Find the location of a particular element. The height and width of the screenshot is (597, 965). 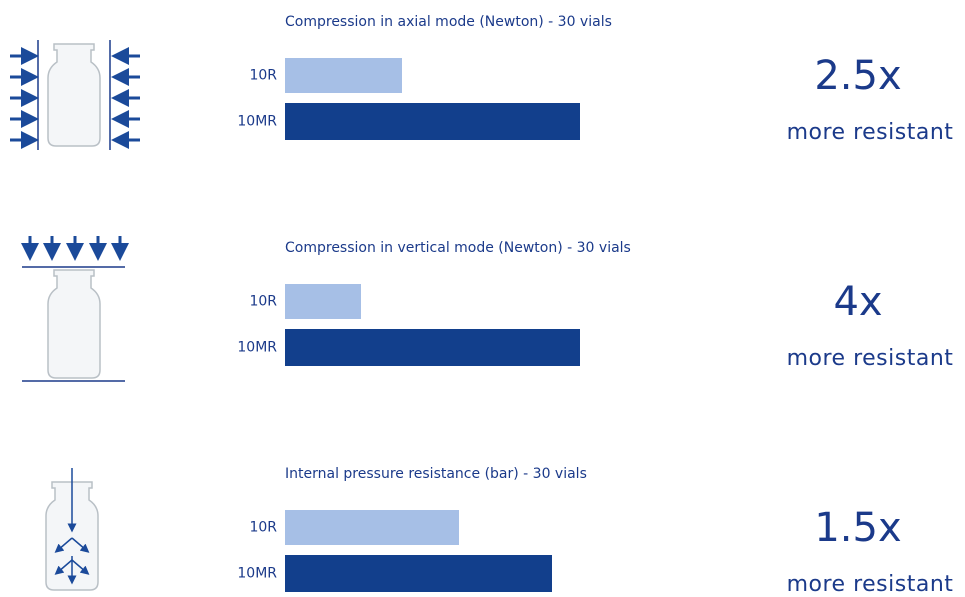

icon-axial is located at coordinates (75, 95).